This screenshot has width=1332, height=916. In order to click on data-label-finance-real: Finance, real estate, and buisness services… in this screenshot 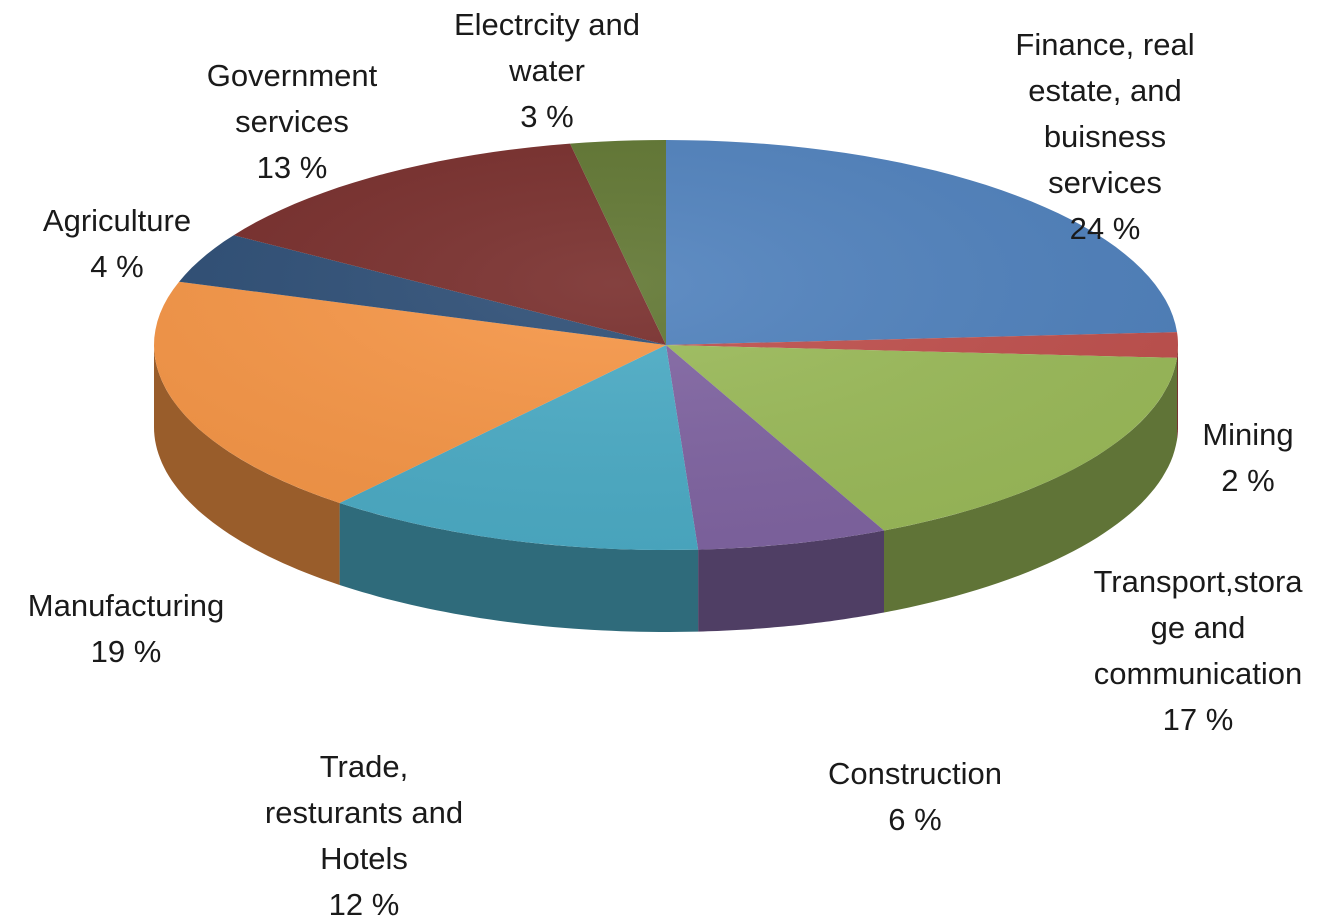, I will do `click(1104, 136)`.